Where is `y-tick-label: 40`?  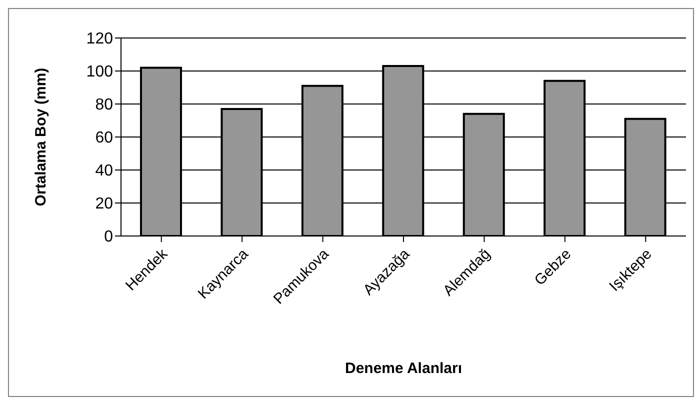
y-tick-label: 40 is located at coordinates (104, 171).